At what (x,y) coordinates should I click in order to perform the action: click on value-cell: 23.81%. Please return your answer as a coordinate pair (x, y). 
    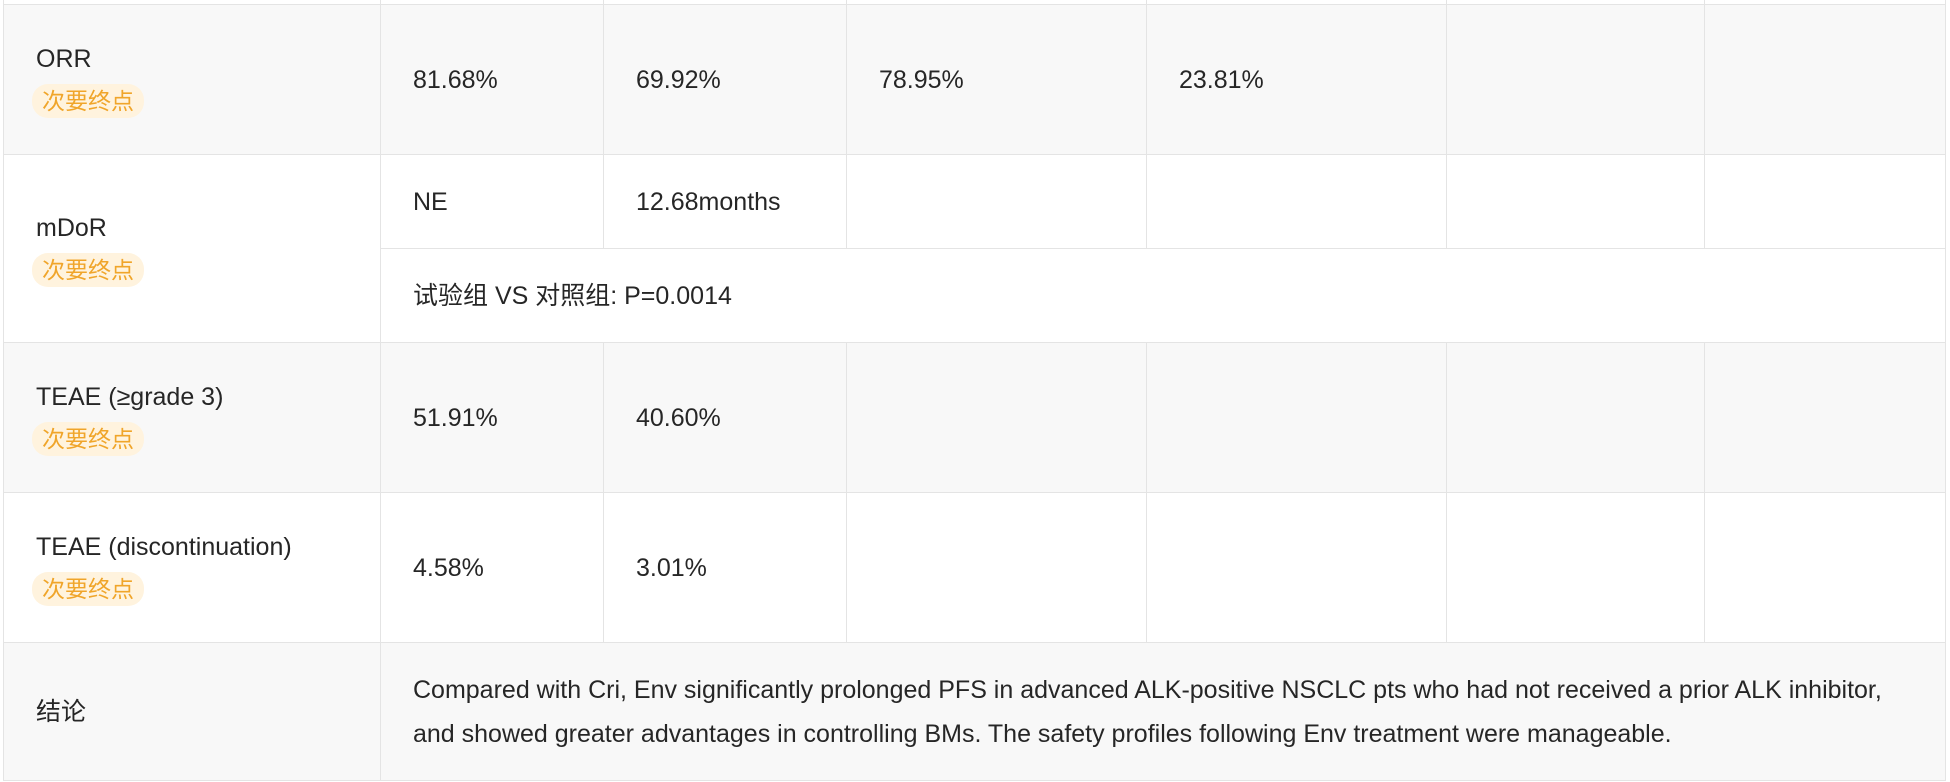
    Looking at the image, I should click on (1296, 79).